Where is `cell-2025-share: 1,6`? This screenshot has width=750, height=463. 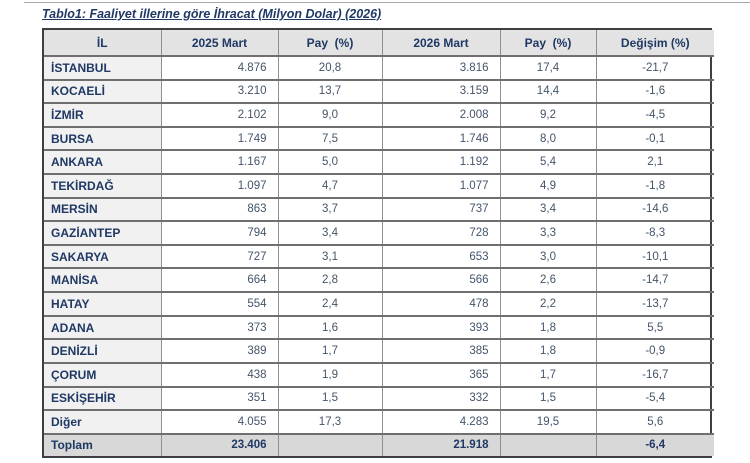 cell-2025-share: 1,6 is located at coordinates (329, 327).